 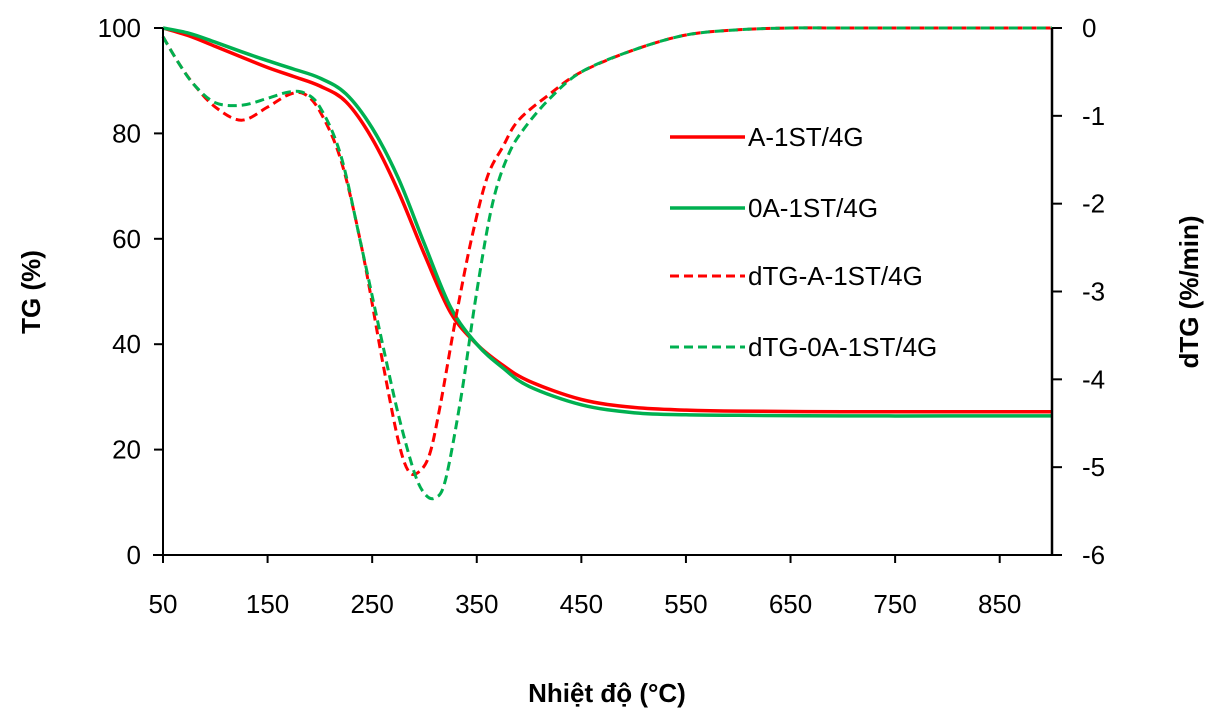 What do you see at coordinates (806, 137) in the screenshot?
I see `legend-label-0: A-1ST/4G` at bounding box center [806, 137].